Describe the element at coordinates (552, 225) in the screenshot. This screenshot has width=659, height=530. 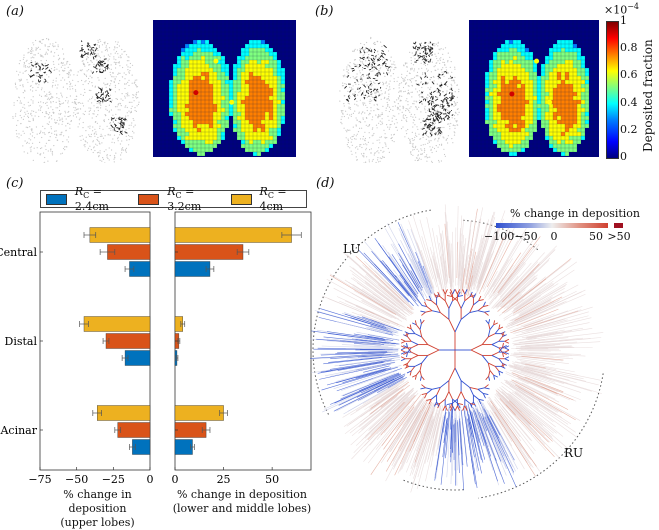
I see `panel-d-colorbar` at that location.